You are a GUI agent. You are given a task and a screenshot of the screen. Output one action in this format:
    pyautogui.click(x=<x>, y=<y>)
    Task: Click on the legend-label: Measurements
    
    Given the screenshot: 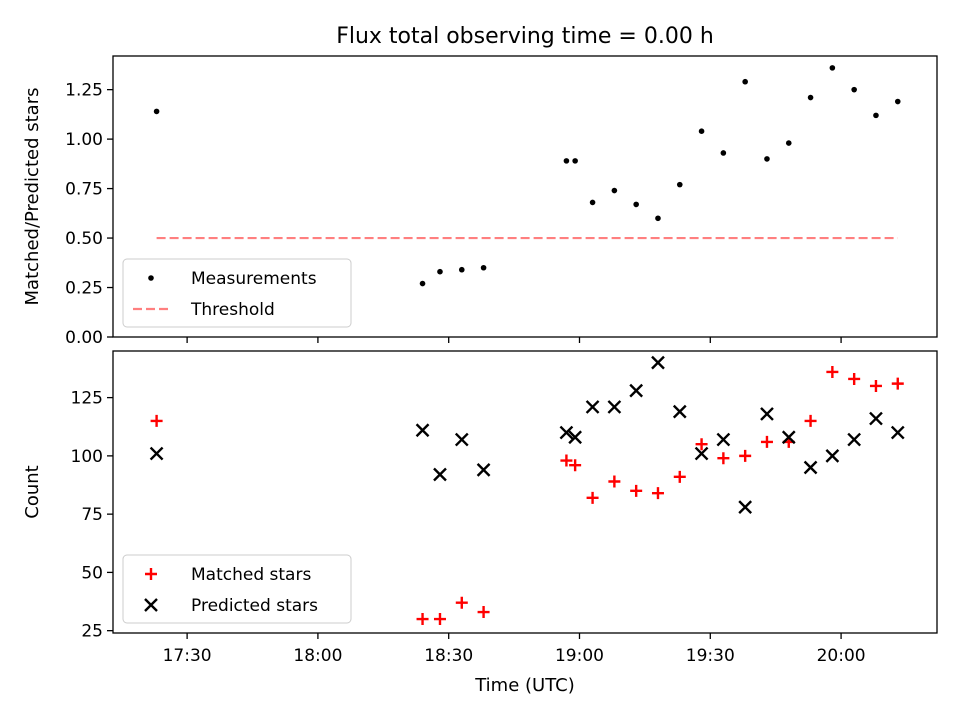 What is the action you would take?
    pyautogui.click(x=254, y=279)
    